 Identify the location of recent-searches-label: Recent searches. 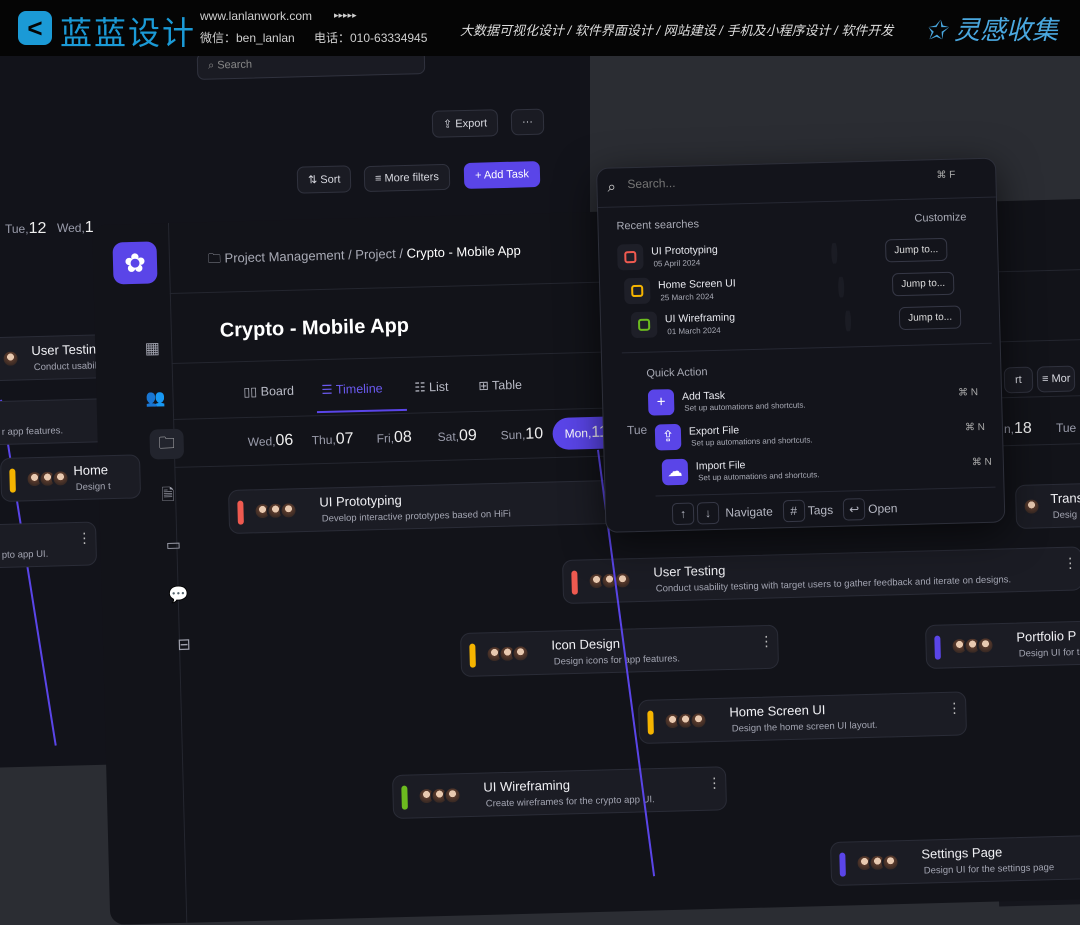
(658, 225).